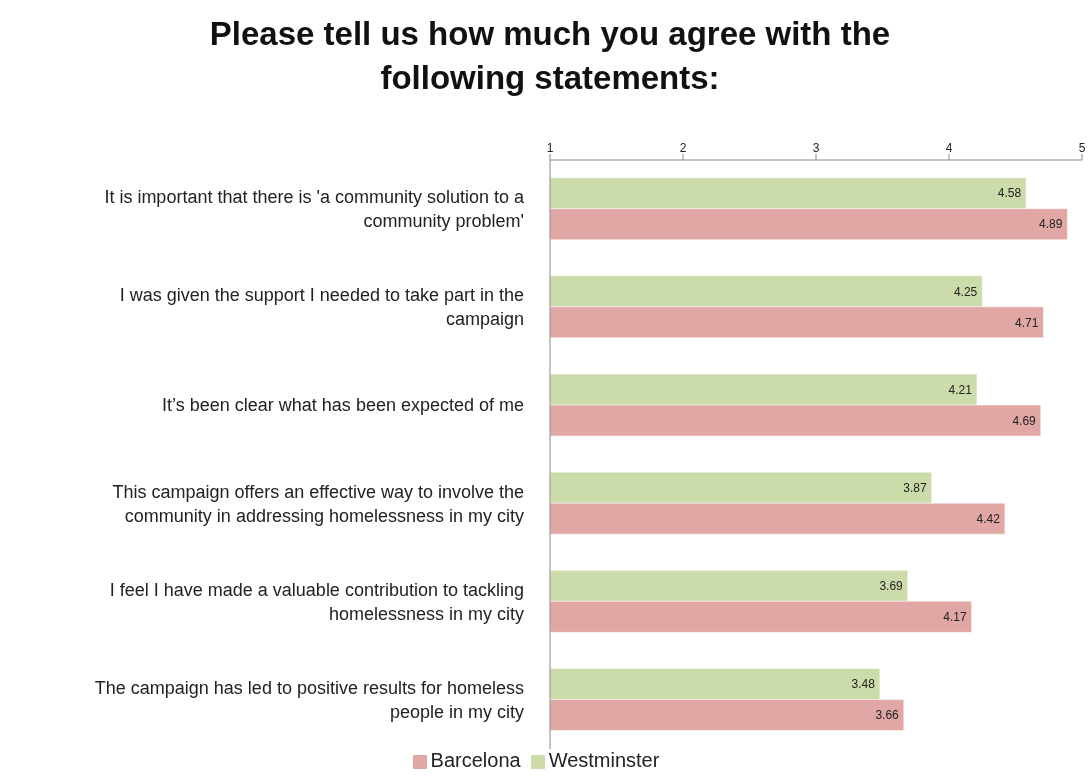 This screenshot has height=779, width=1090. I want to click on data-label: 3.66, so click(887, 715).